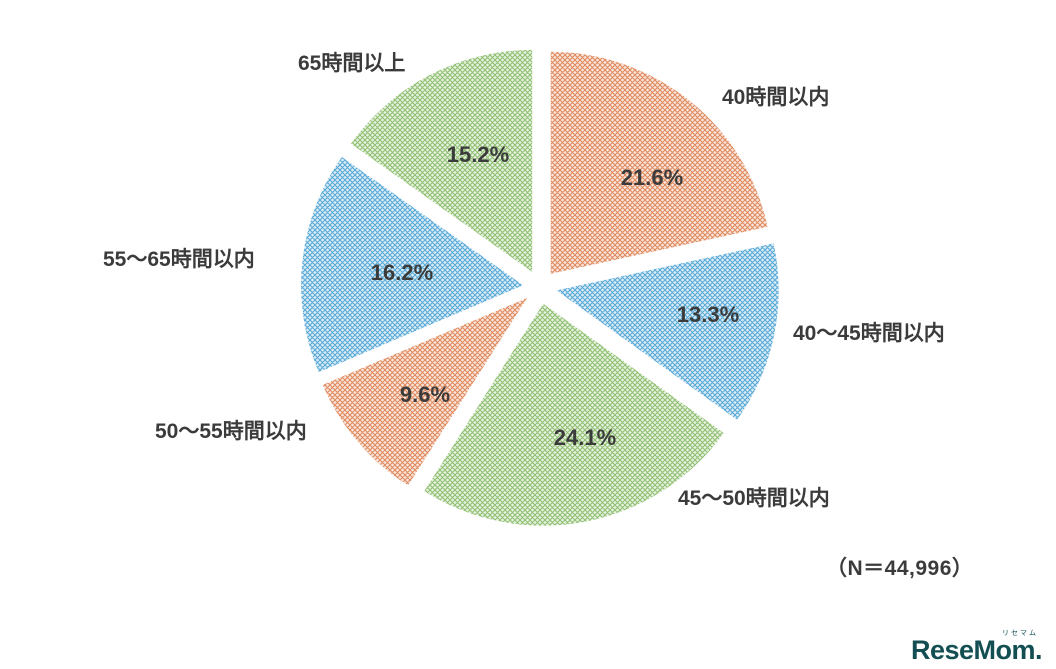  Describe the element at coordinates (351, 63) in the screenshot. I see `category-label-5: 65時間以上` at that location.